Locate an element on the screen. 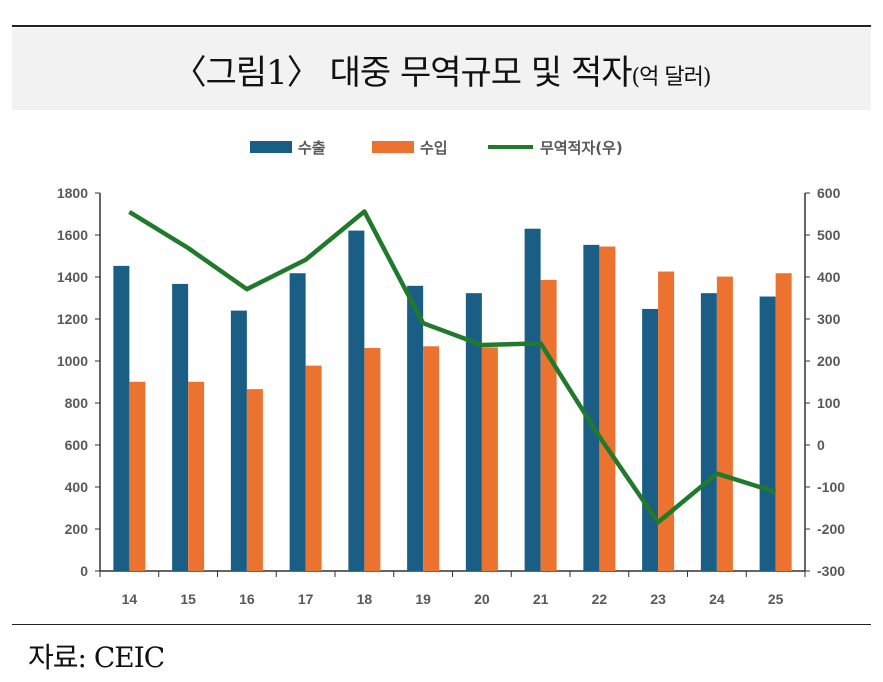  x-tick-label: 15 is located at coordinates (188, 599).